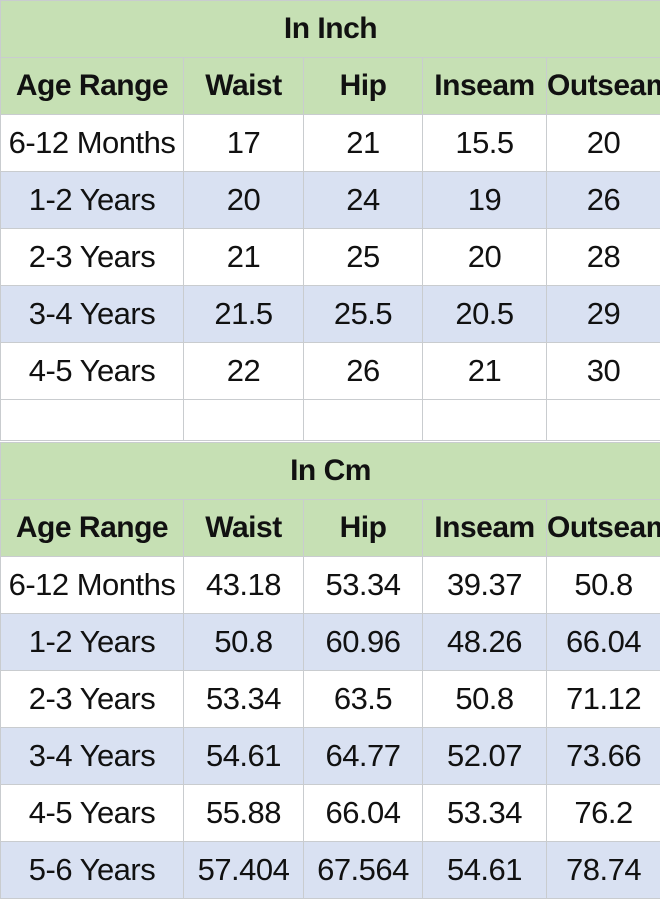  What do you see at coordinates (363, 371) in the screenshot?
I see `cell-hip: 26` at bounding box center [363, 371].